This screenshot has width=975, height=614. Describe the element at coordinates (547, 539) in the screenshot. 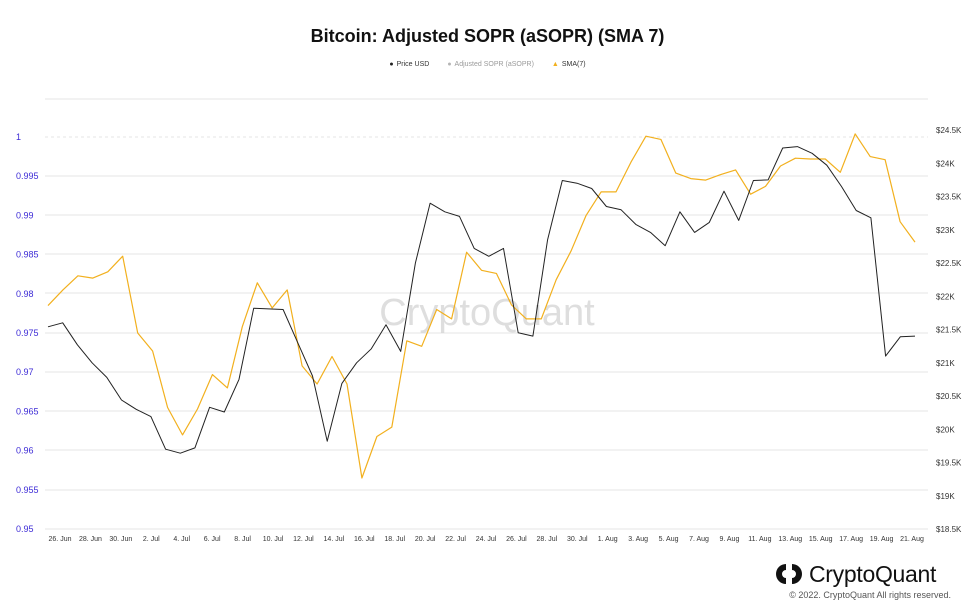

I see `x-tick-label: 28. Jul` at that location.